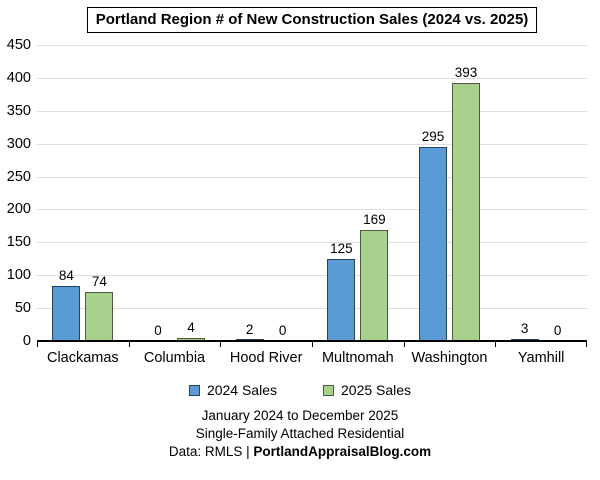 This screenshot has height=480, width=600. I want to click on bar-value-label: 3, so click(524, 329).